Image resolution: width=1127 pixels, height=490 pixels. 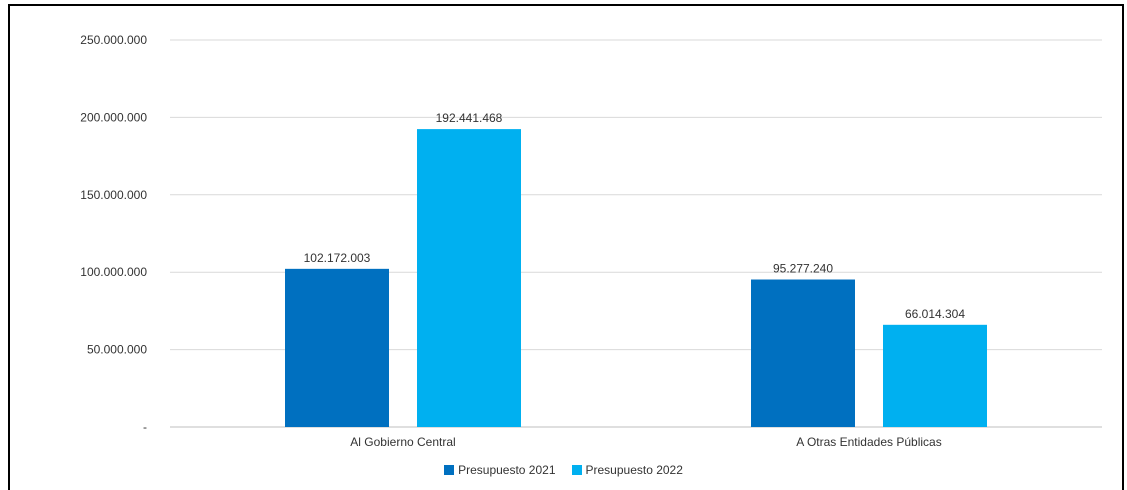 I want to click on y-tick-label: 50.000.000, so click(x=117, y=350).